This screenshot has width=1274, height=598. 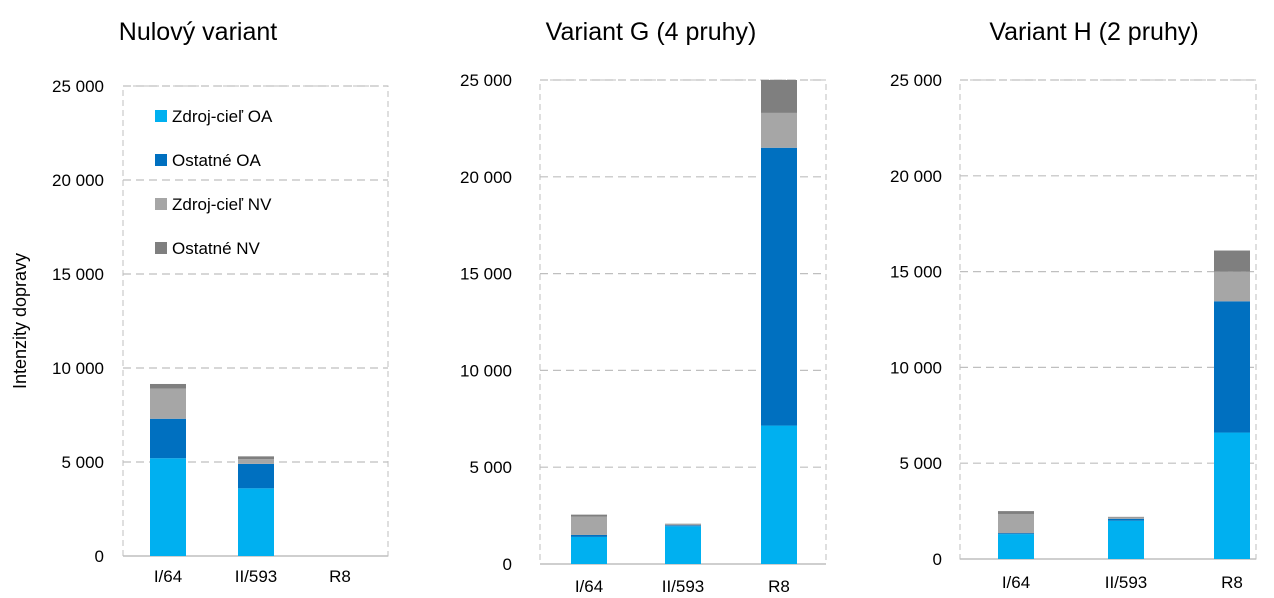 What do you see at coordinates (20, 321) in the screenshot?
I see `y-axis-label: Intenzity dopravy` at bounding box center [20, 321].